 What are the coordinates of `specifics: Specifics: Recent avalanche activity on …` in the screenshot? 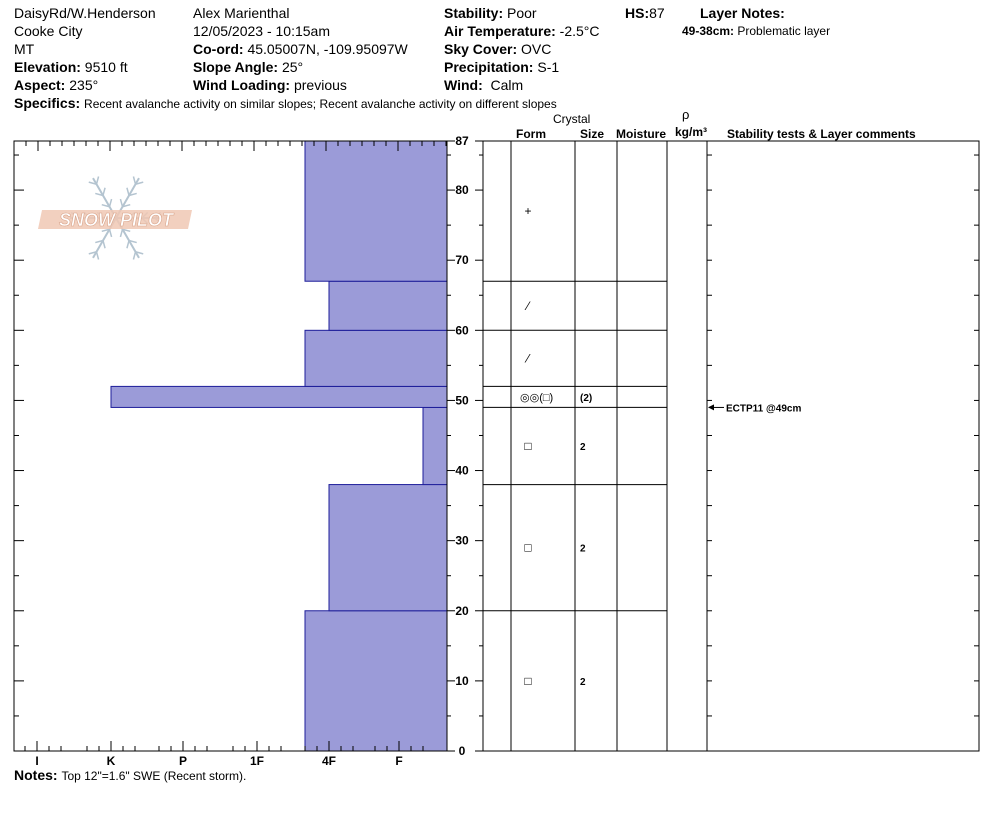 It's located at (285, 103).